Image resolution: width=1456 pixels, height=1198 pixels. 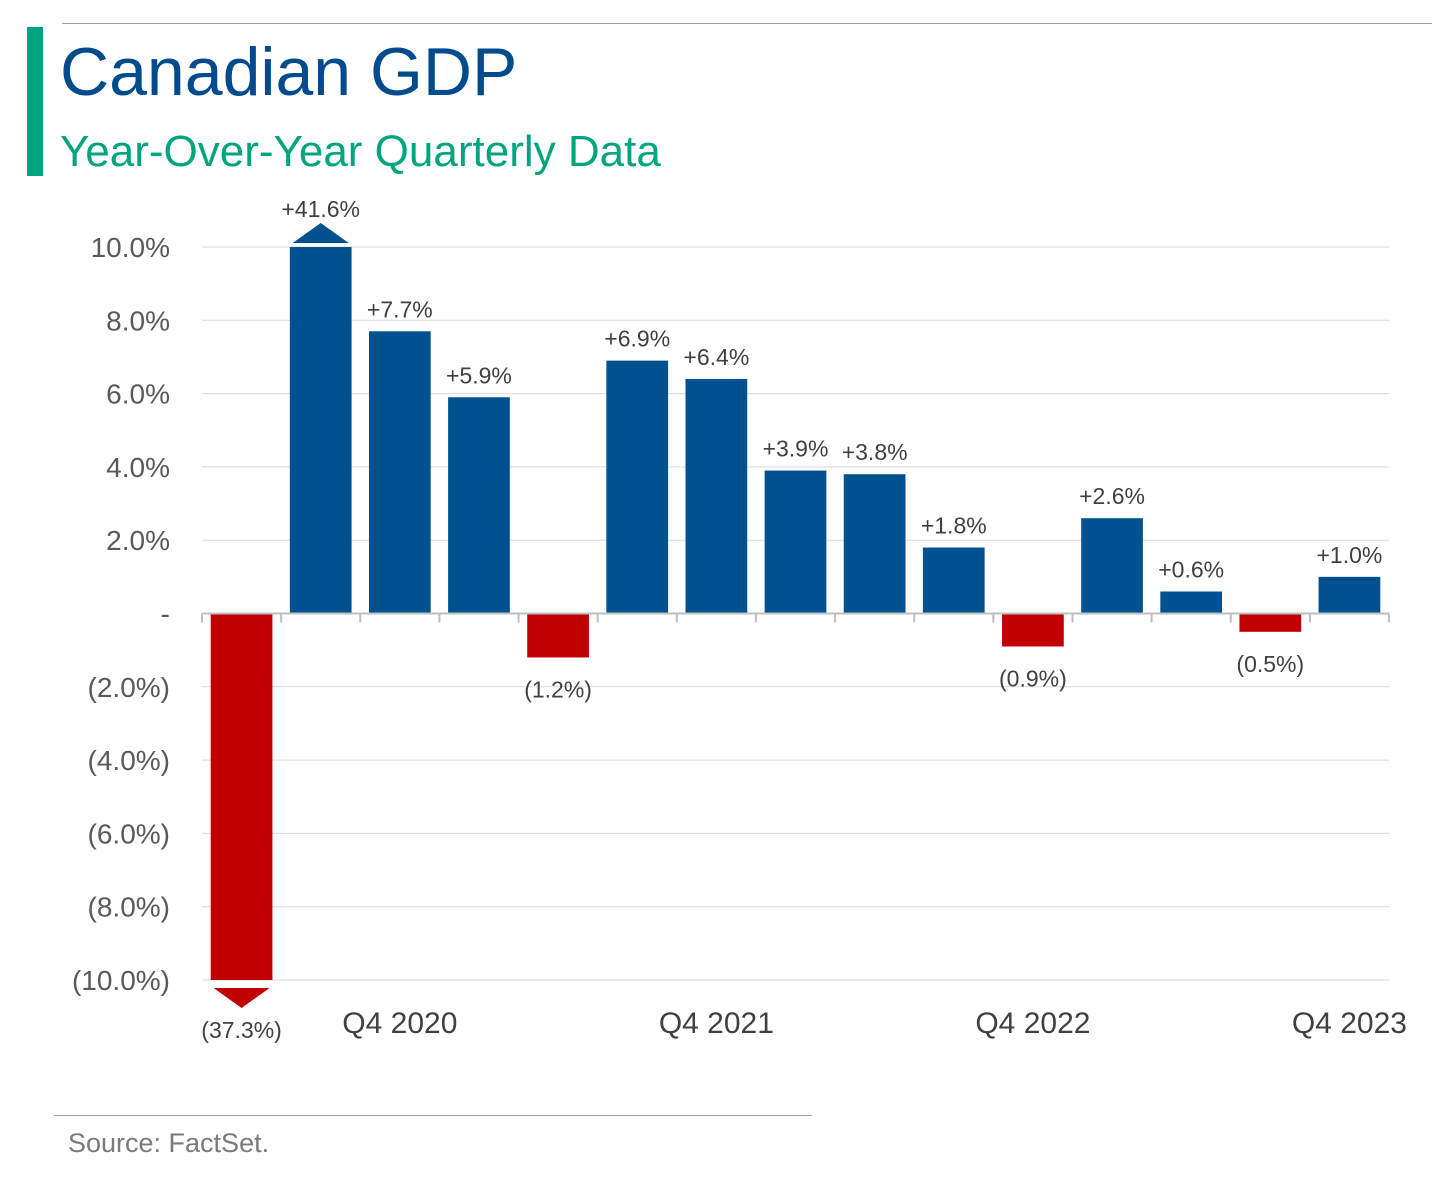 I want to click on data-label: +3.8%, so click(x=875, y=452).